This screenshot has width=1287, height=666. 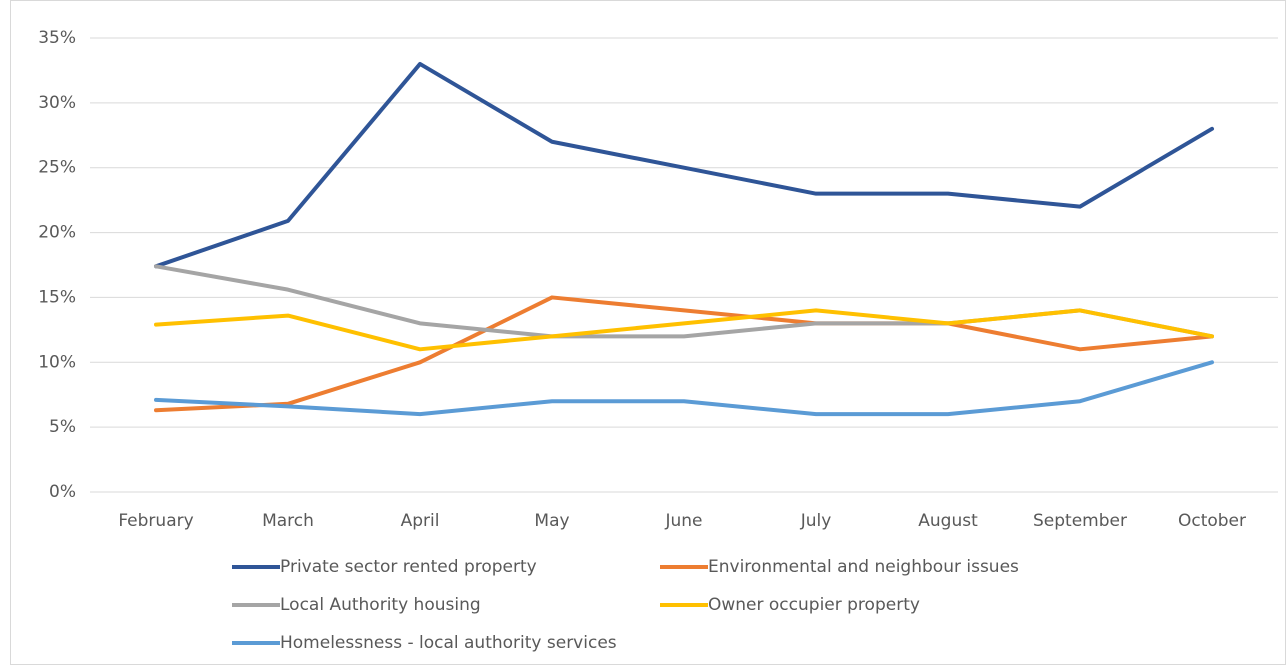 What do you see at coordinates (57, 297) in the screenshot?
I see `y-tick-label: 15%` at bounding box center [57, 297].